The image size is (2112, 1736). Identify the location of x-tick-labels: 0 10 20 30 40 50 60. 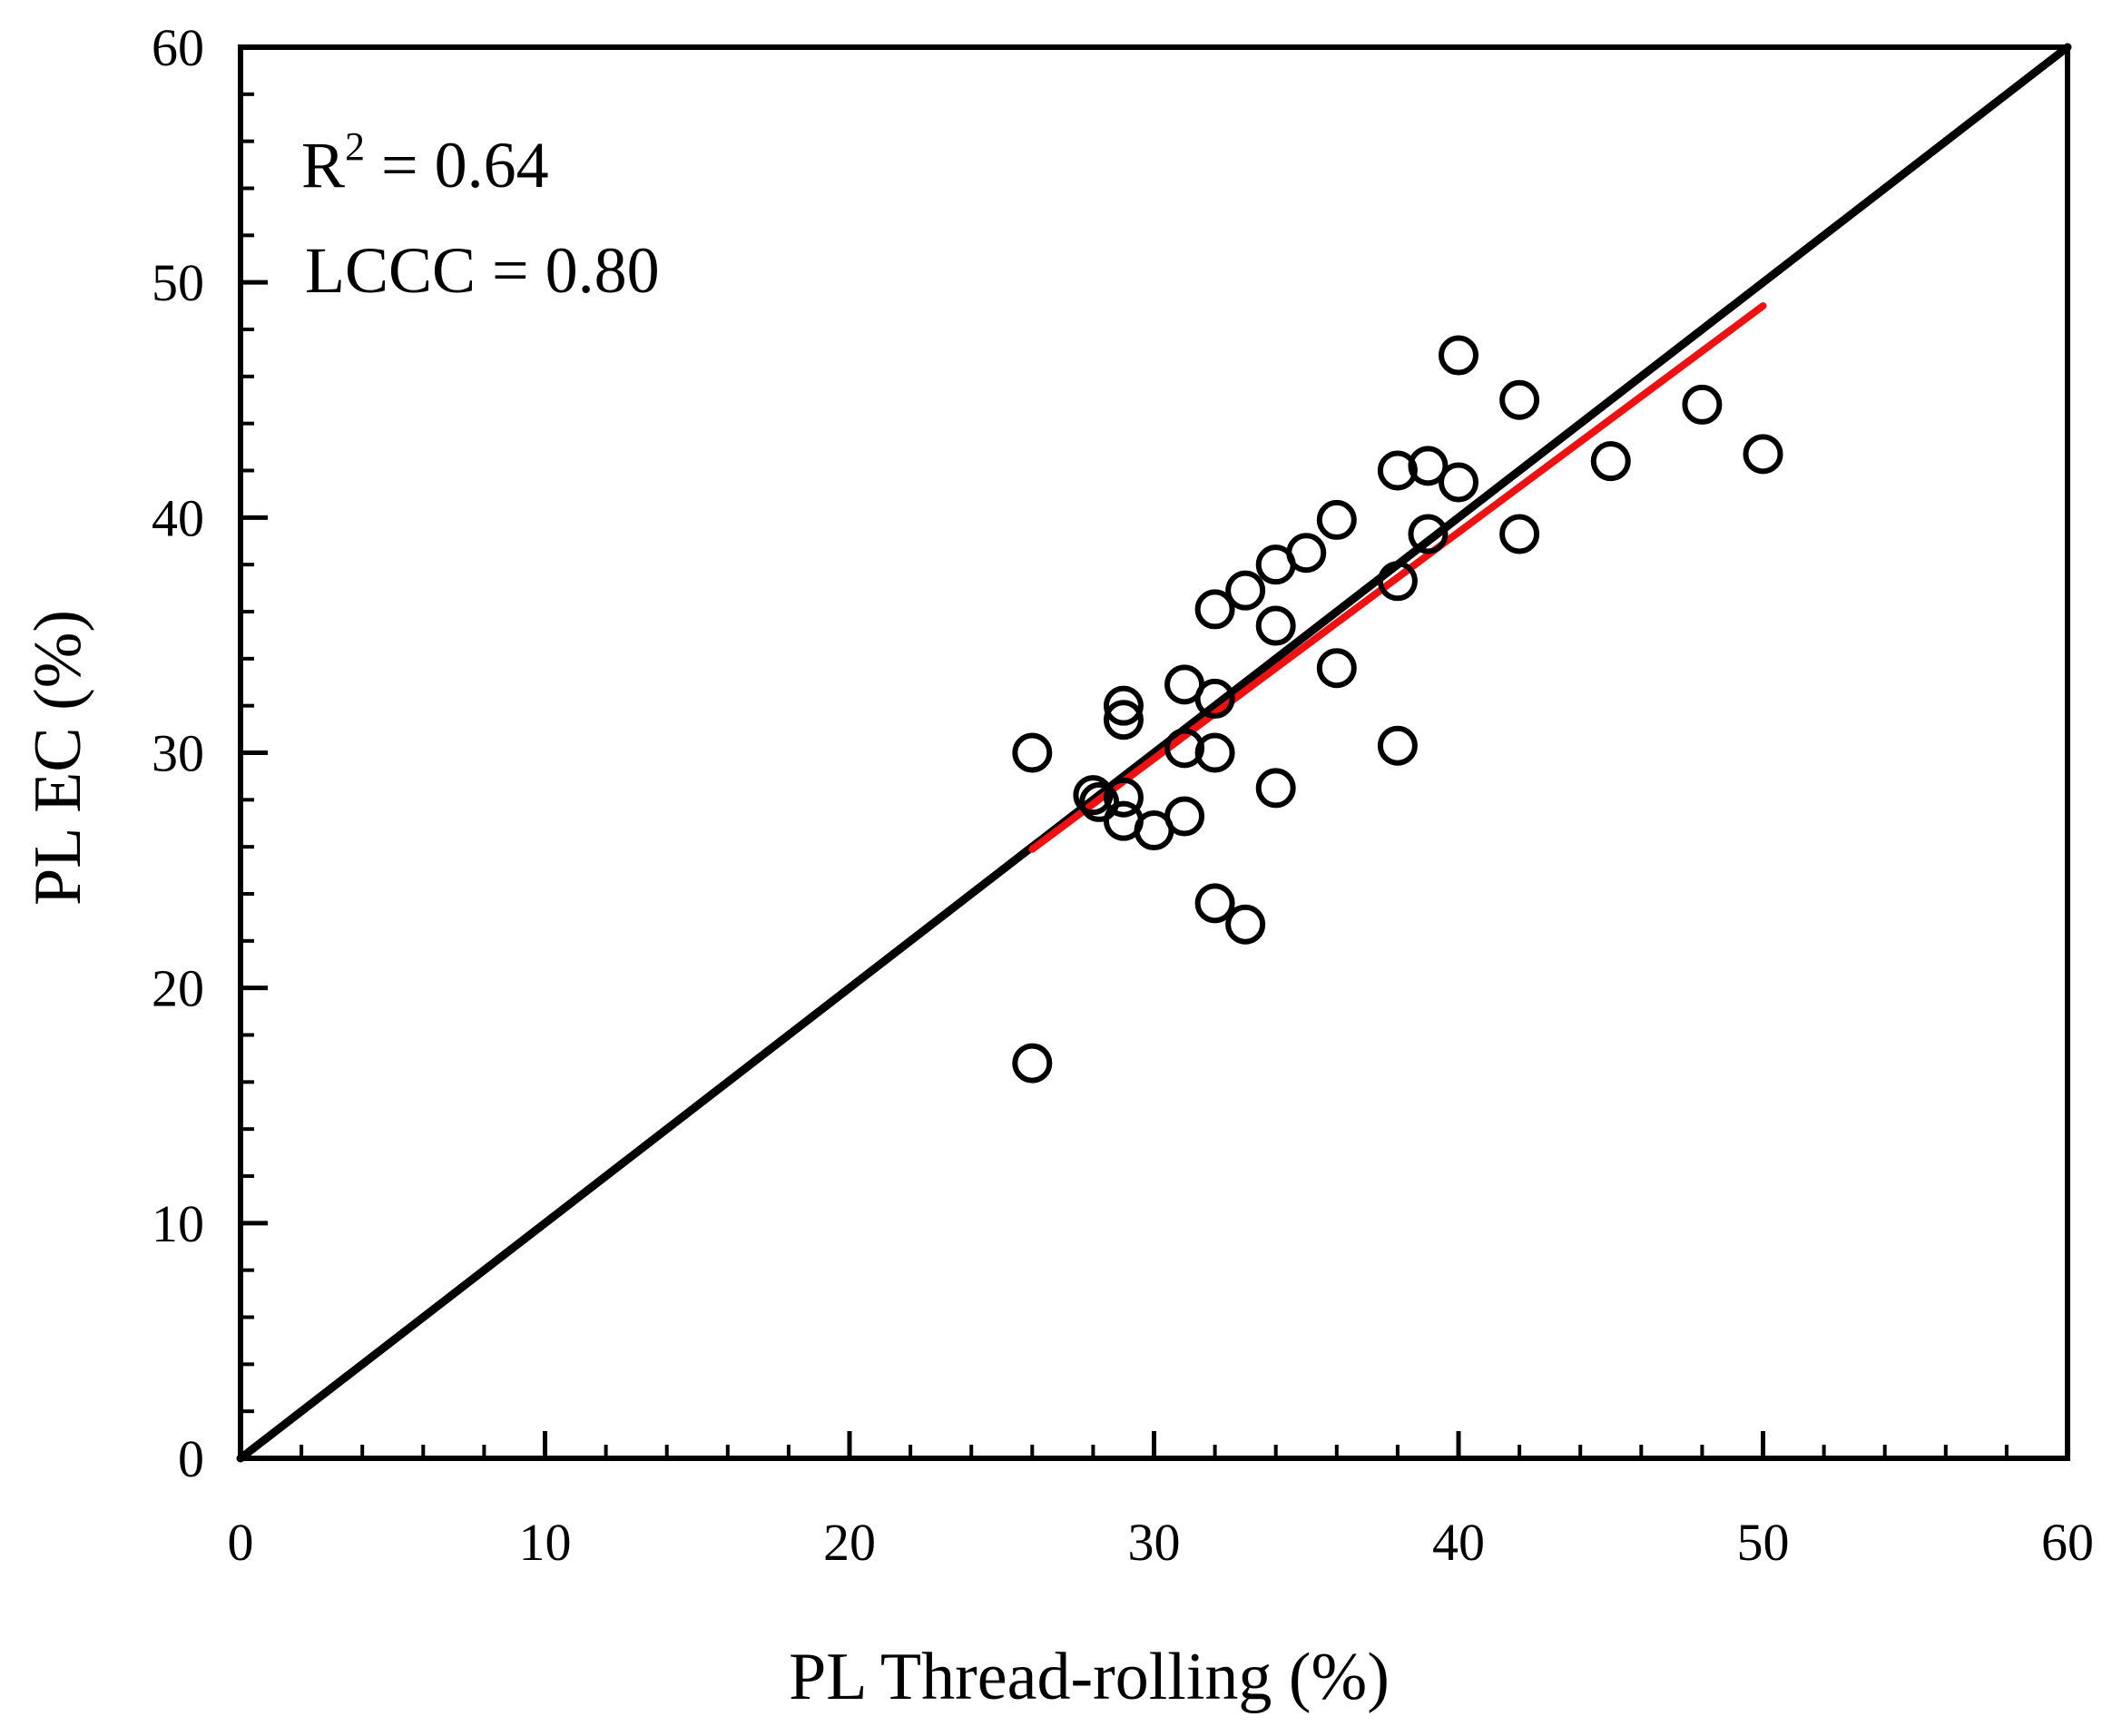
(1161, 1542).